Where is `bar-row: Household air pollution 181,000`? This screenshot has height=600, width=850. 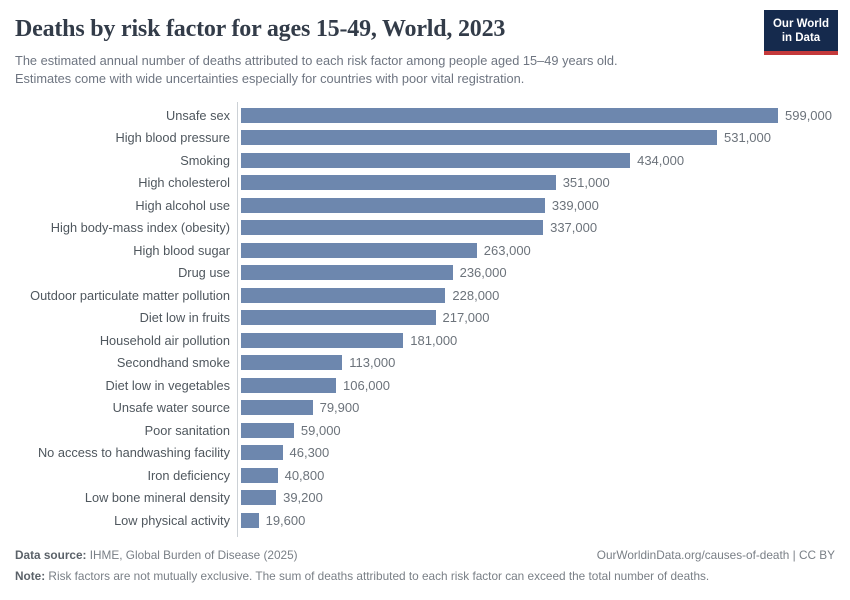 bar-row: Household air pollution 181,000 is located at coordinates (425, 340).